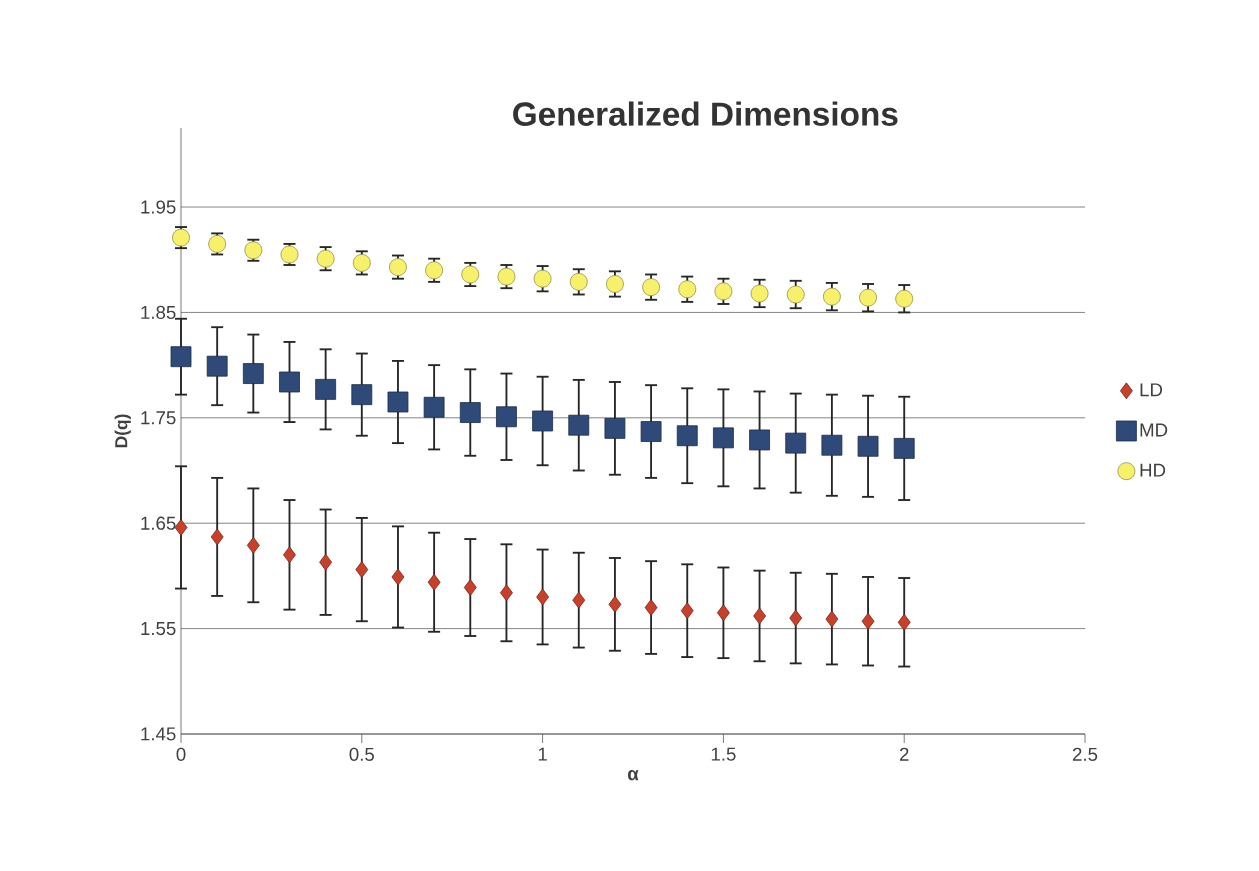 This screenshot has width=1259, height=871. I want to click on y-tick-label: 1.65, so click(158, 523).